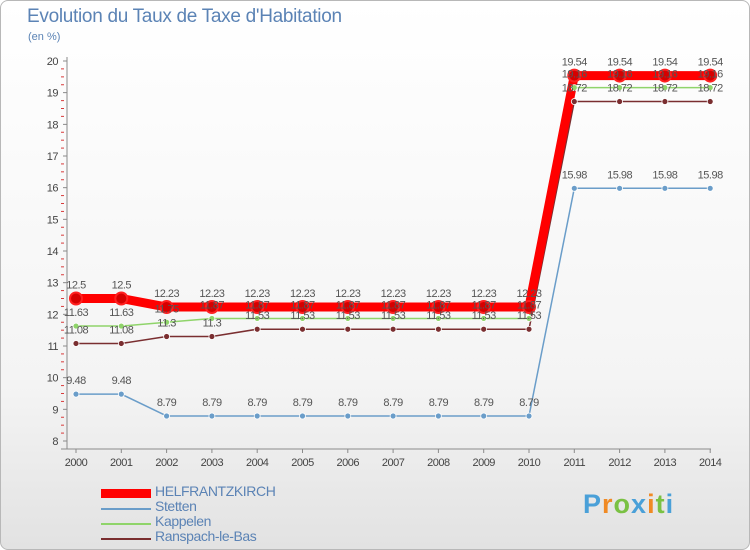 Image resolution: width=750 pixels, height=550 pixels. I want to click on proxiti-logo: Proxiti, so click(629, 504).